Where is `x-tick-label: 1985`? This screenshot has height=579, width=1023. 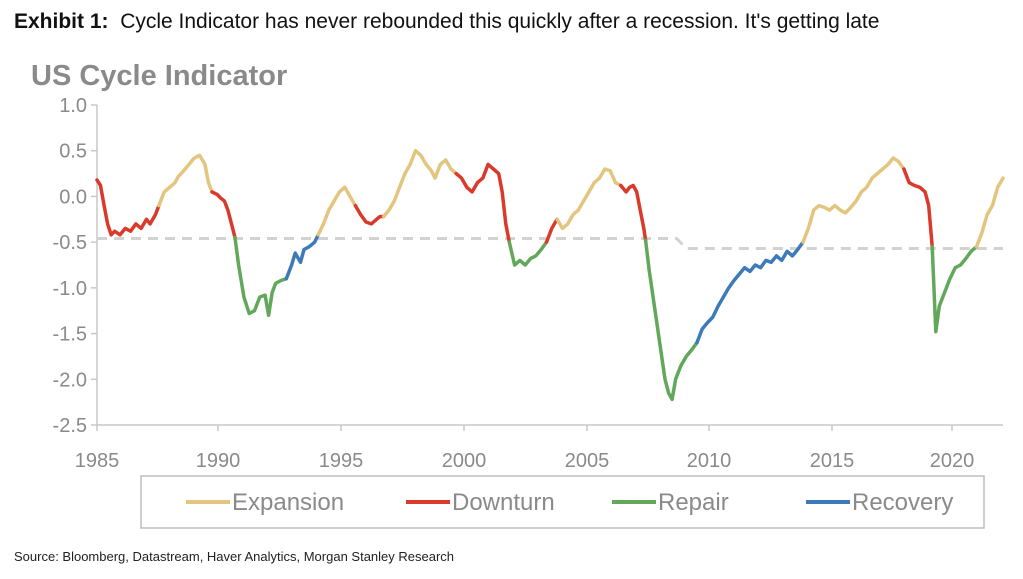 x-tick-label: 1985 is located at coordinates (97, 461).